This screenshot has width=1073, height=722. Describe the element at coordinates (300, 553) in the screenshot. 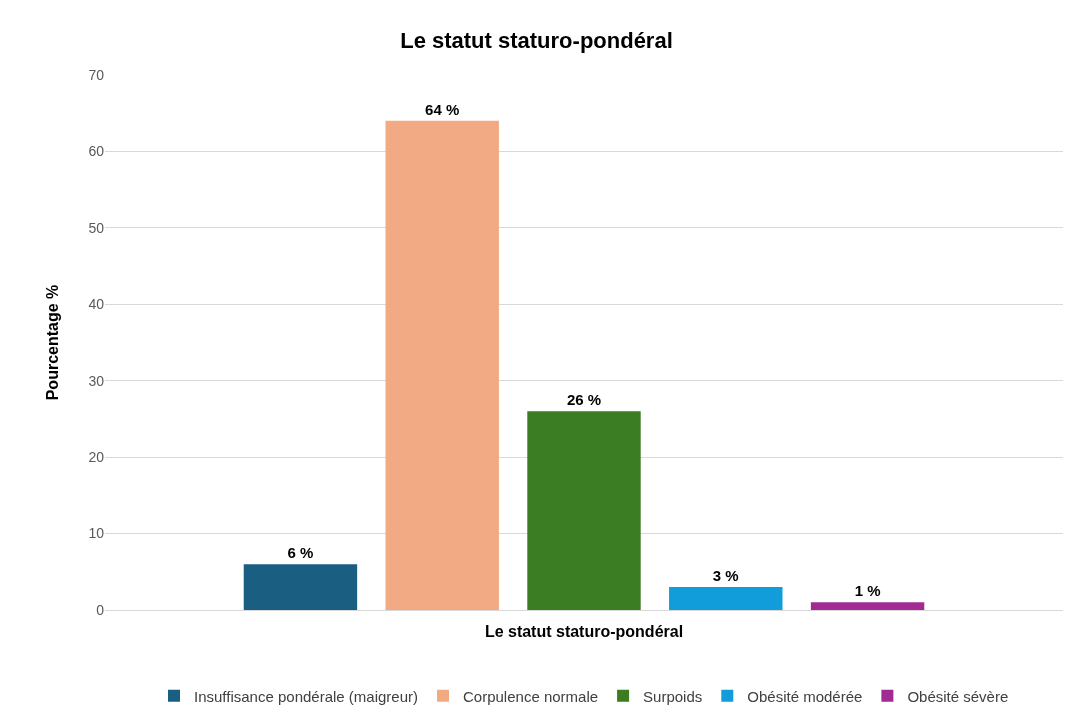

I see `data-label: 6 %` at that location.